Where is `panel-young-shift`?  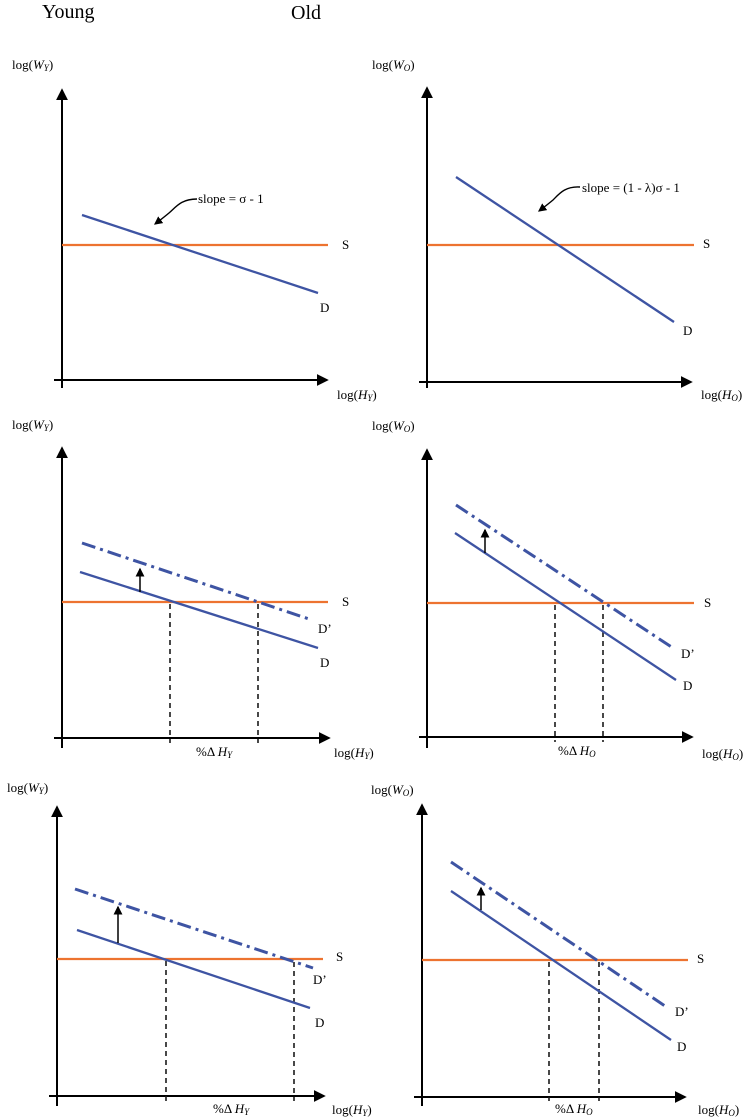
panel-young-shift is located at coordinates (192, 597).